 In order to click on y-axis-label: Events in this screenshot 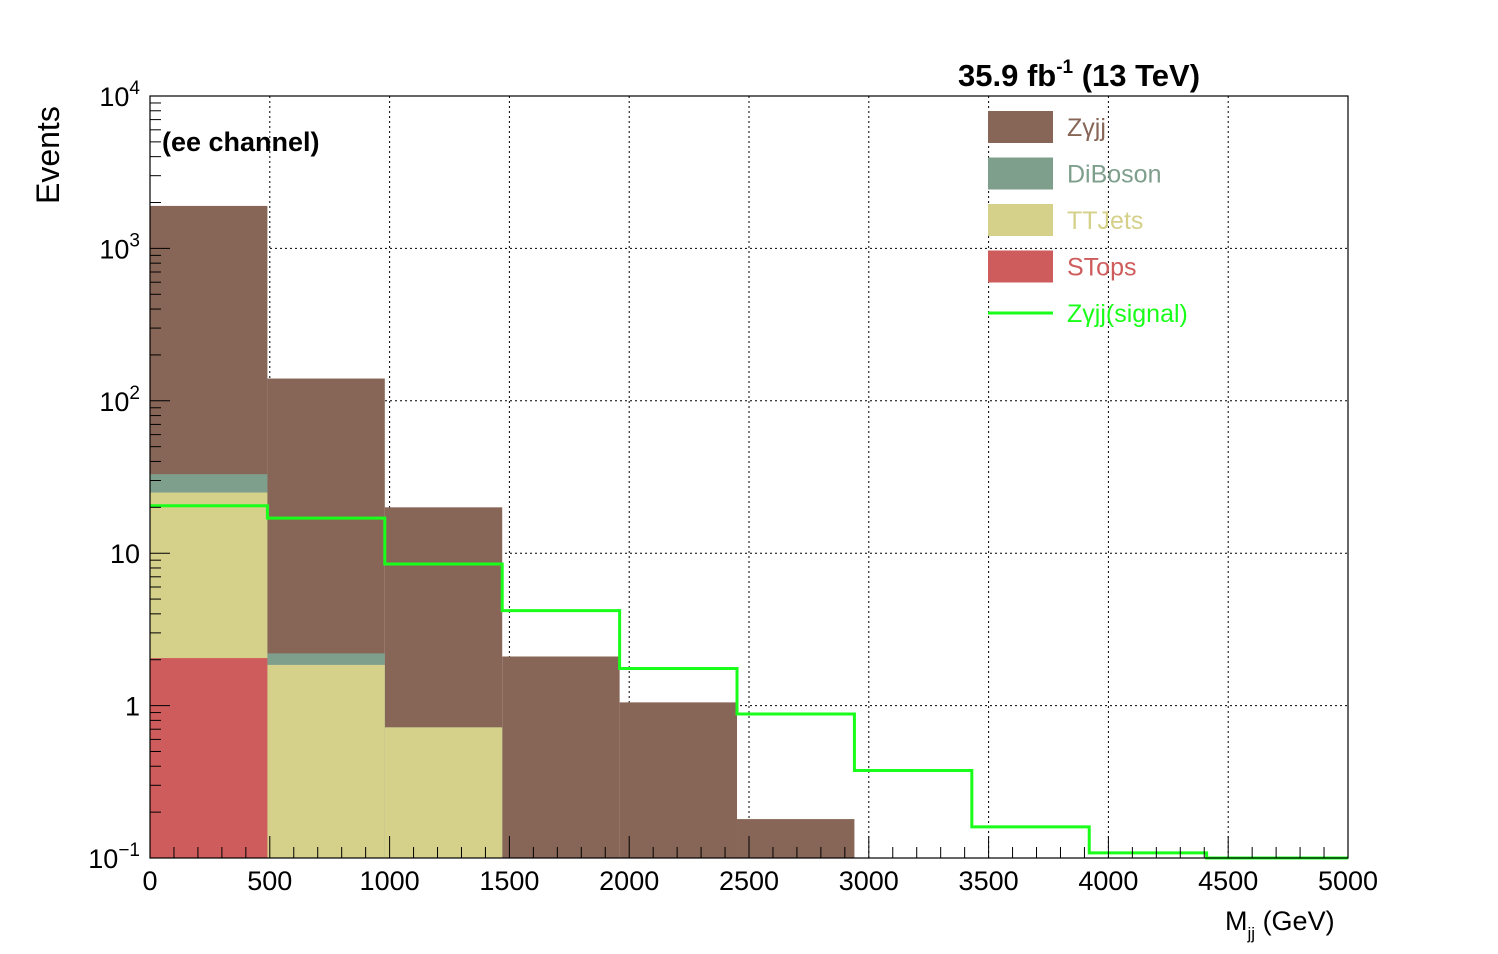, I will do `click(48, 155)`.